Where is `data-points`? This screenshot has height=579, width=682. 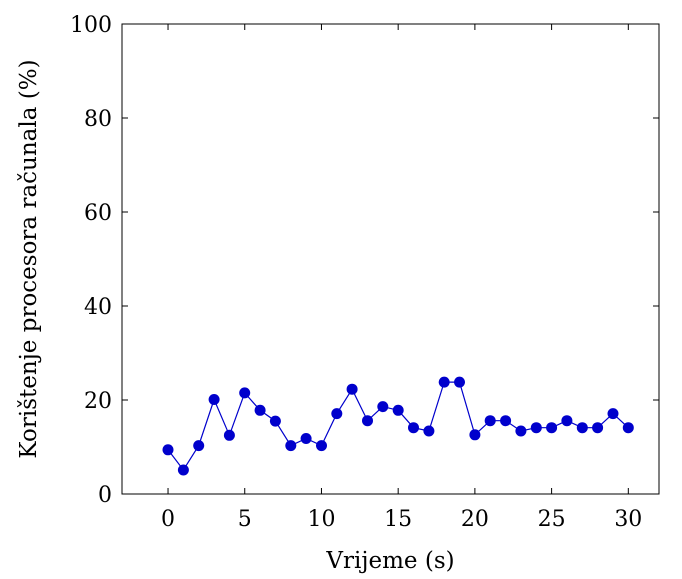 data-points is located at coordinates (398, 426).